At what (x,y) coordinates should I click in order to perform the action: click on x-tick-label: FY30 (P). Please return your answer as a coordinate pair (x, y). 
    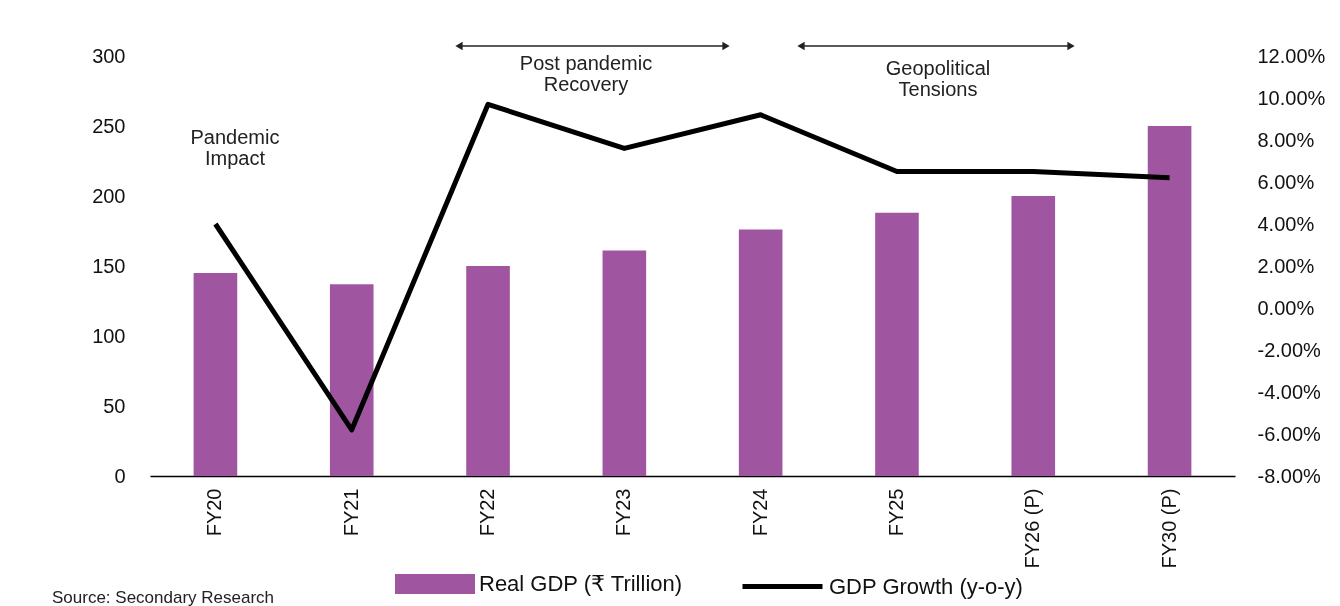
    Looking at the image, I should click on (1168, 528).